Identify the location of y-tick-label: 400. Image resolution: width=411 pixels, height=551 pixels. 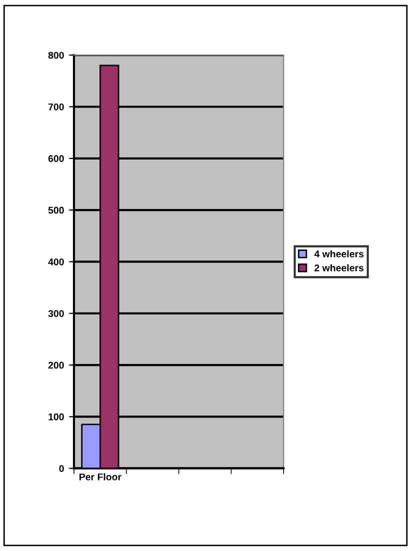
(56, 262).